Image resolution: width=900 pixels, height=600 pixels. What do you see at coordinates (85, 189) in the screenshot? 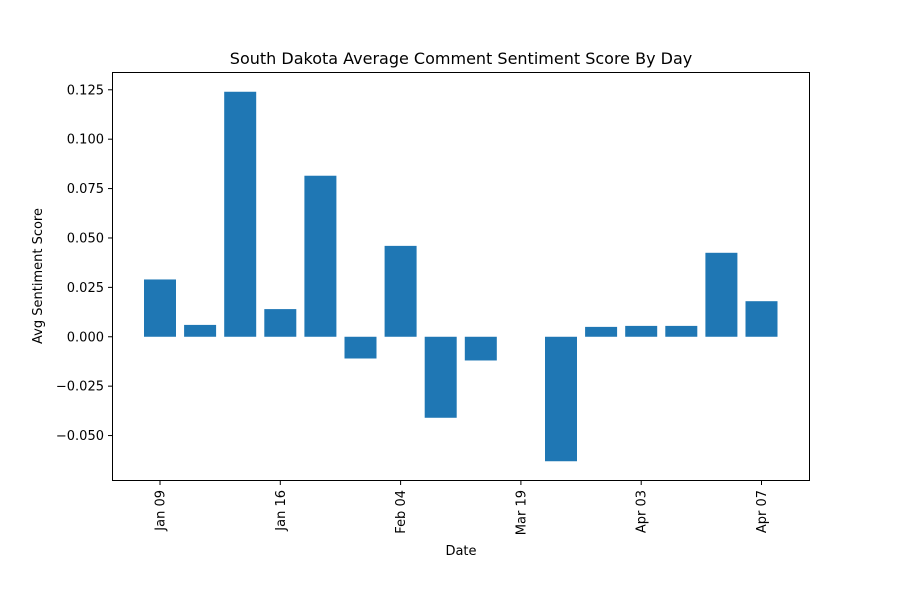
I see `y-tick-label: 0.075` at bounding box center [85, 189].